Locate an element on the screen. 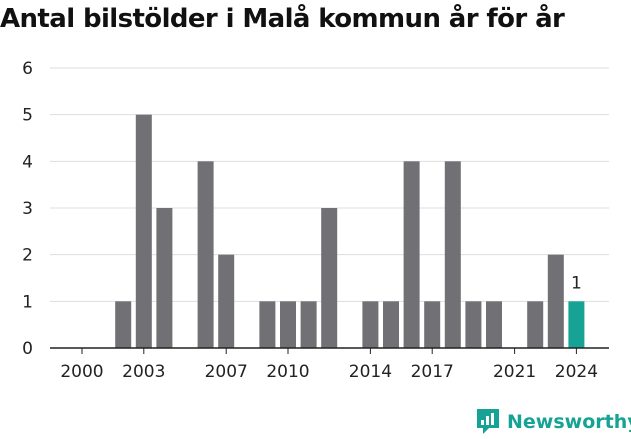 The height and width of the screenshot is (439, 631). bar-2017 is located at coordinates (432, 324).